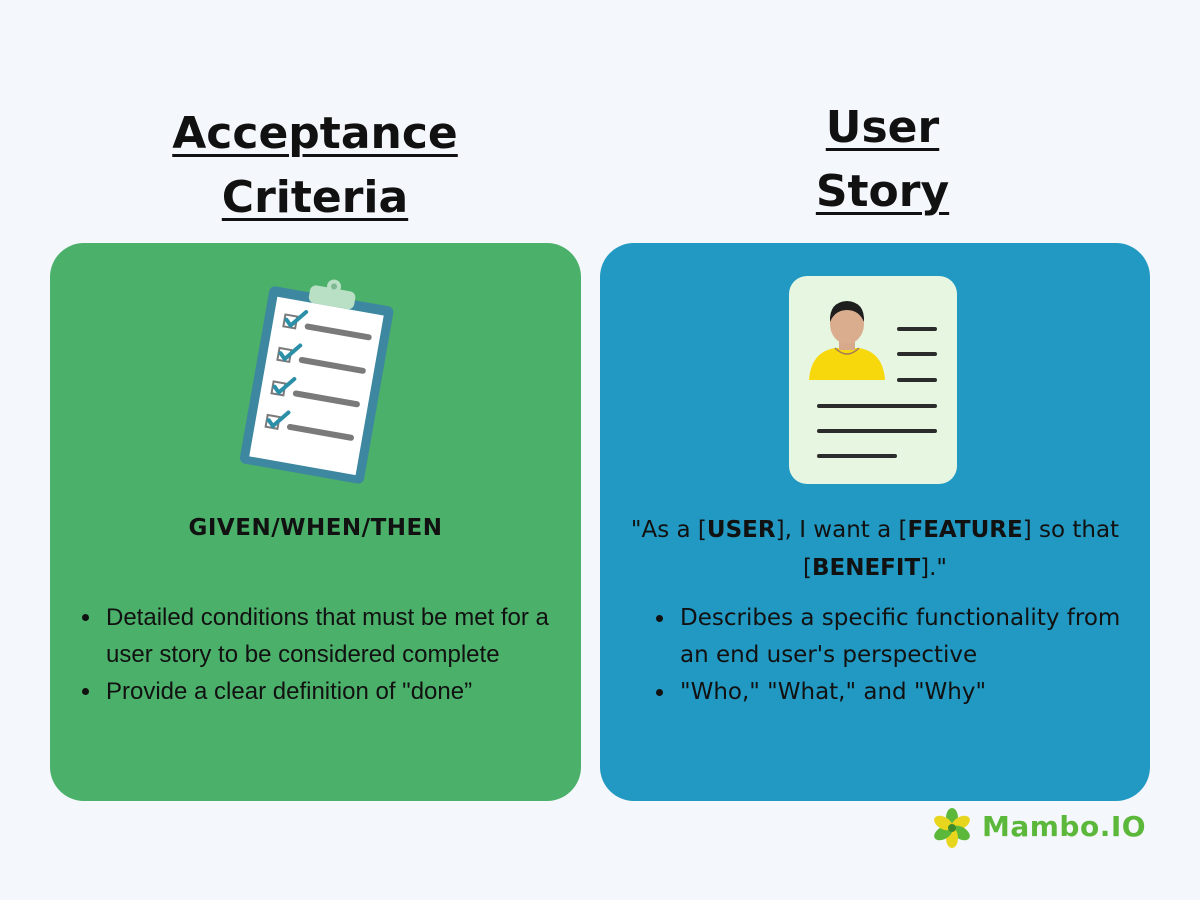 The image size is (1200, 900). I want to click on feature-keyword: FEATURE, so click(965, 530).